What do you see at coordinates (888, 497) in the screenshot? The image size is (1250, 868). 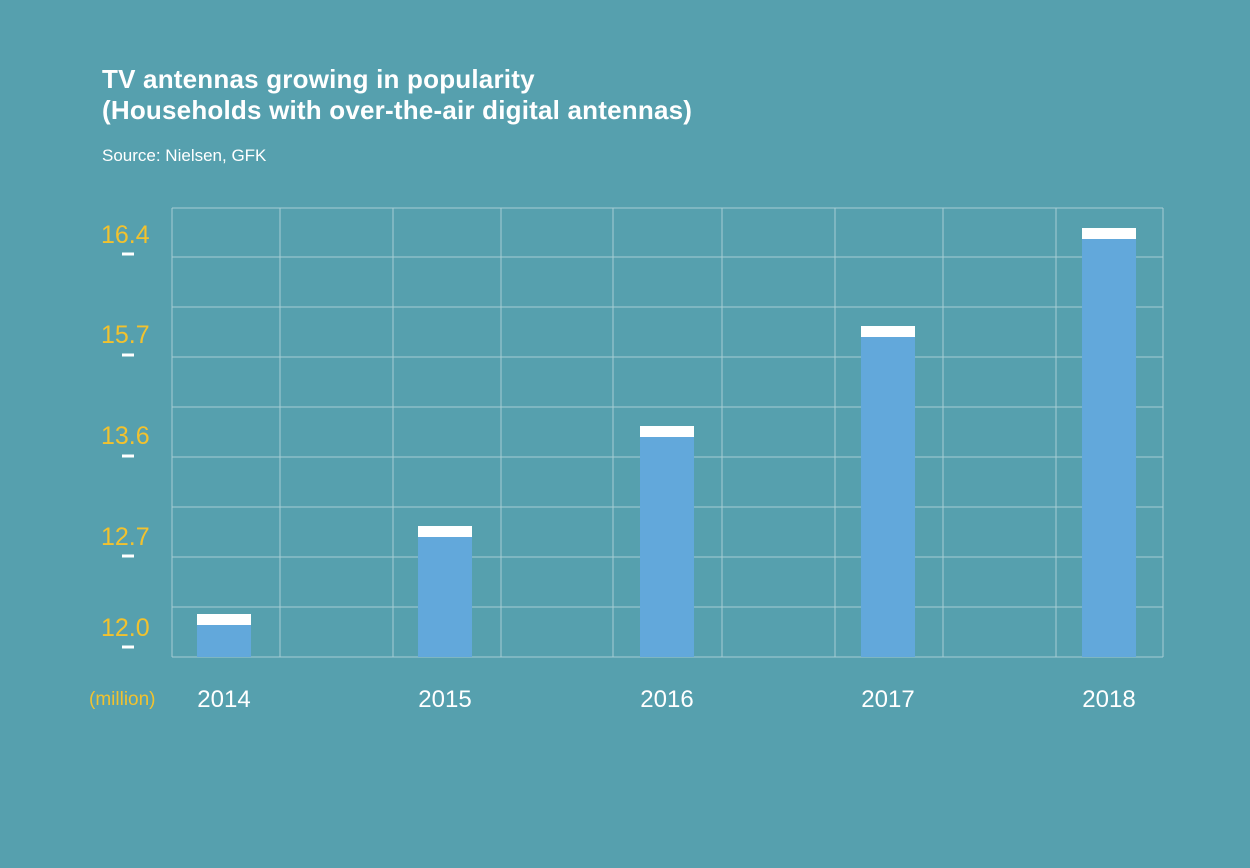 I see `bar-2017` at bounding box center [888, 497].